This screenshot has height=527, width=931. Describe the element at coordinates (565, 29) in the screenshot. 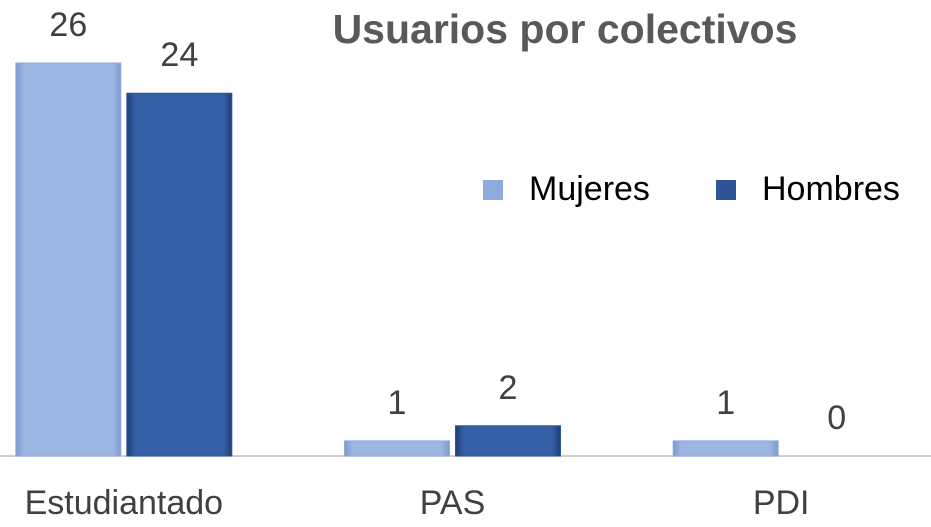

I see `chart-title: Usuarios por colectivos` at that location.